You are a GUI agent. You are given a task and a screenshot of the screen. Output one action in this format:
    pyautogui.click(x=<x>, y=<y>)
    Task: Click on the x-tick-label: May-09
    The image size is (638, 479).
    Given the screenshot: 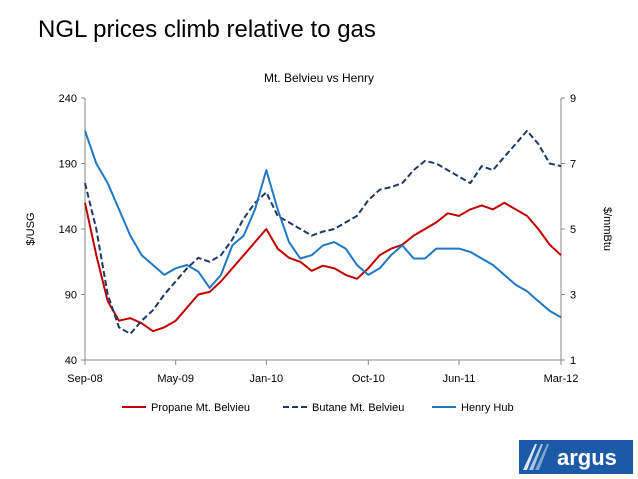 What is the action you would take?
    pyautogui.click(x=175, y=379)
    